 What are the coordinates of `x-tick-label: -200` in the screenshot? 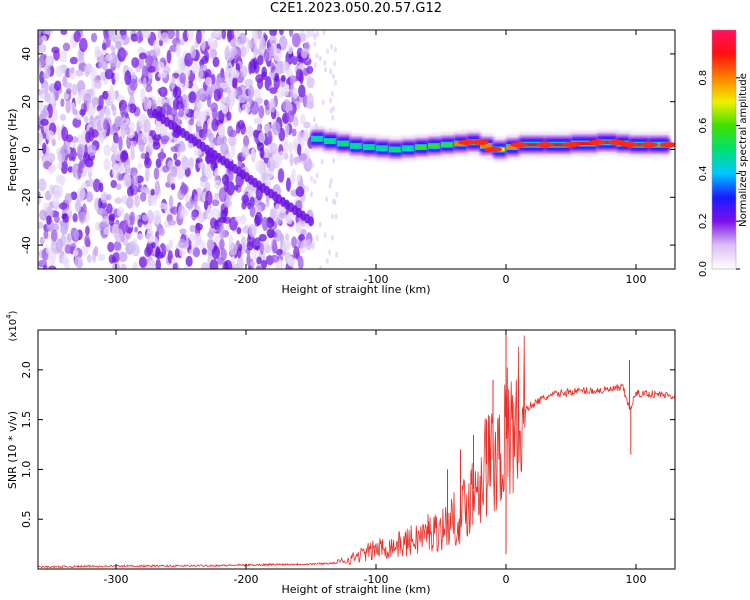 It's located at (246, 279).